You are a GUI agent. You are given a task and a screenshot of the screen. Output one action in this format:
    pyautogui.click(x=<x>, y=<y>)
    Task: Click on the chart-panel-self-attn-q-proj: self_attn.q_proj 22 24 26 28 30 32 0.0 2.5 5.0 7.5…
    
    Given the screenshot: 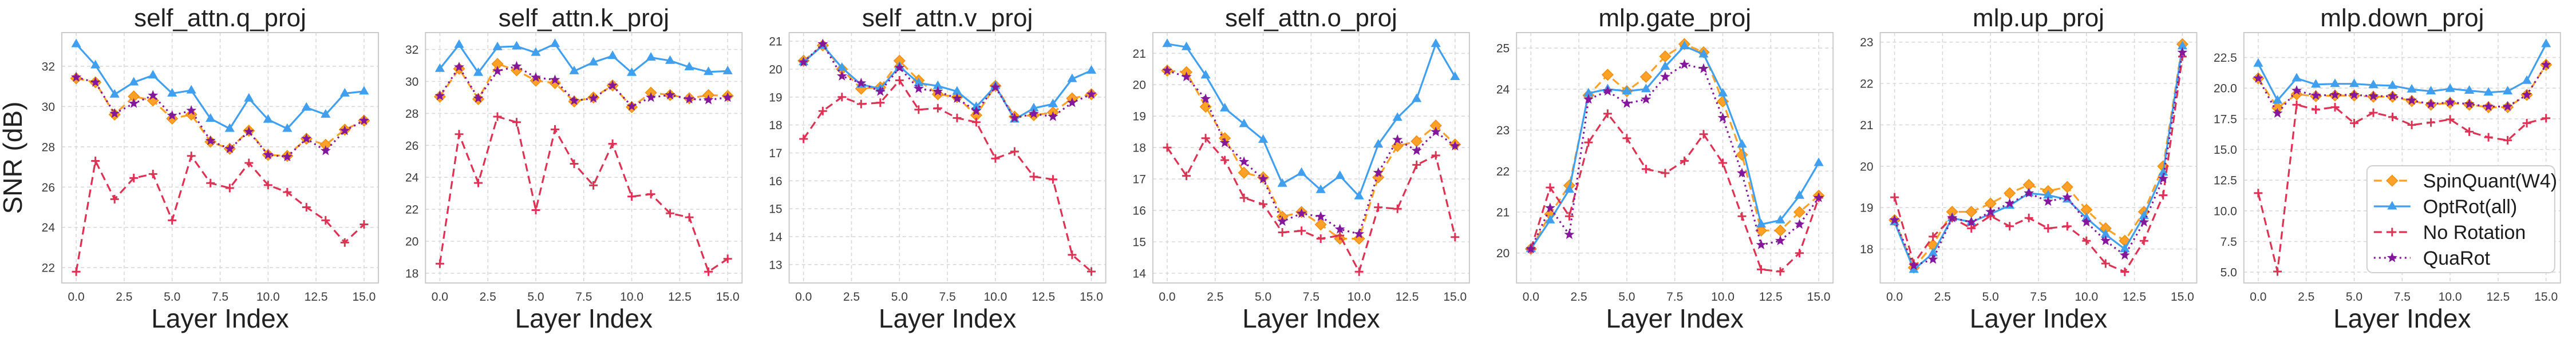 What is the action you would take?
    pyautogui.click(x=189, y=168)
    